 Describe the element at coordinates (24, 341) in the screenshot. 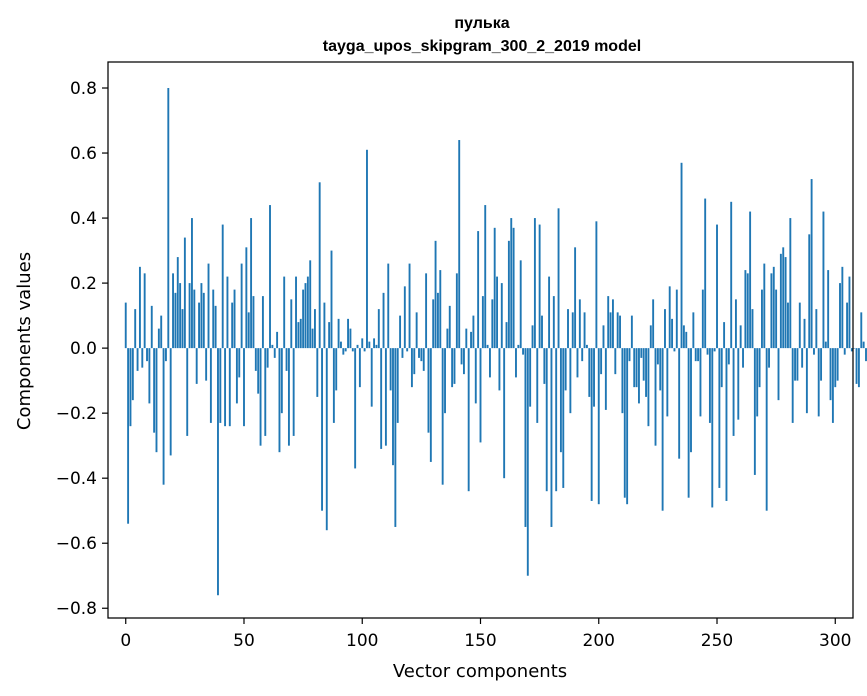

I see `y-axis-label: Components values` at that location.